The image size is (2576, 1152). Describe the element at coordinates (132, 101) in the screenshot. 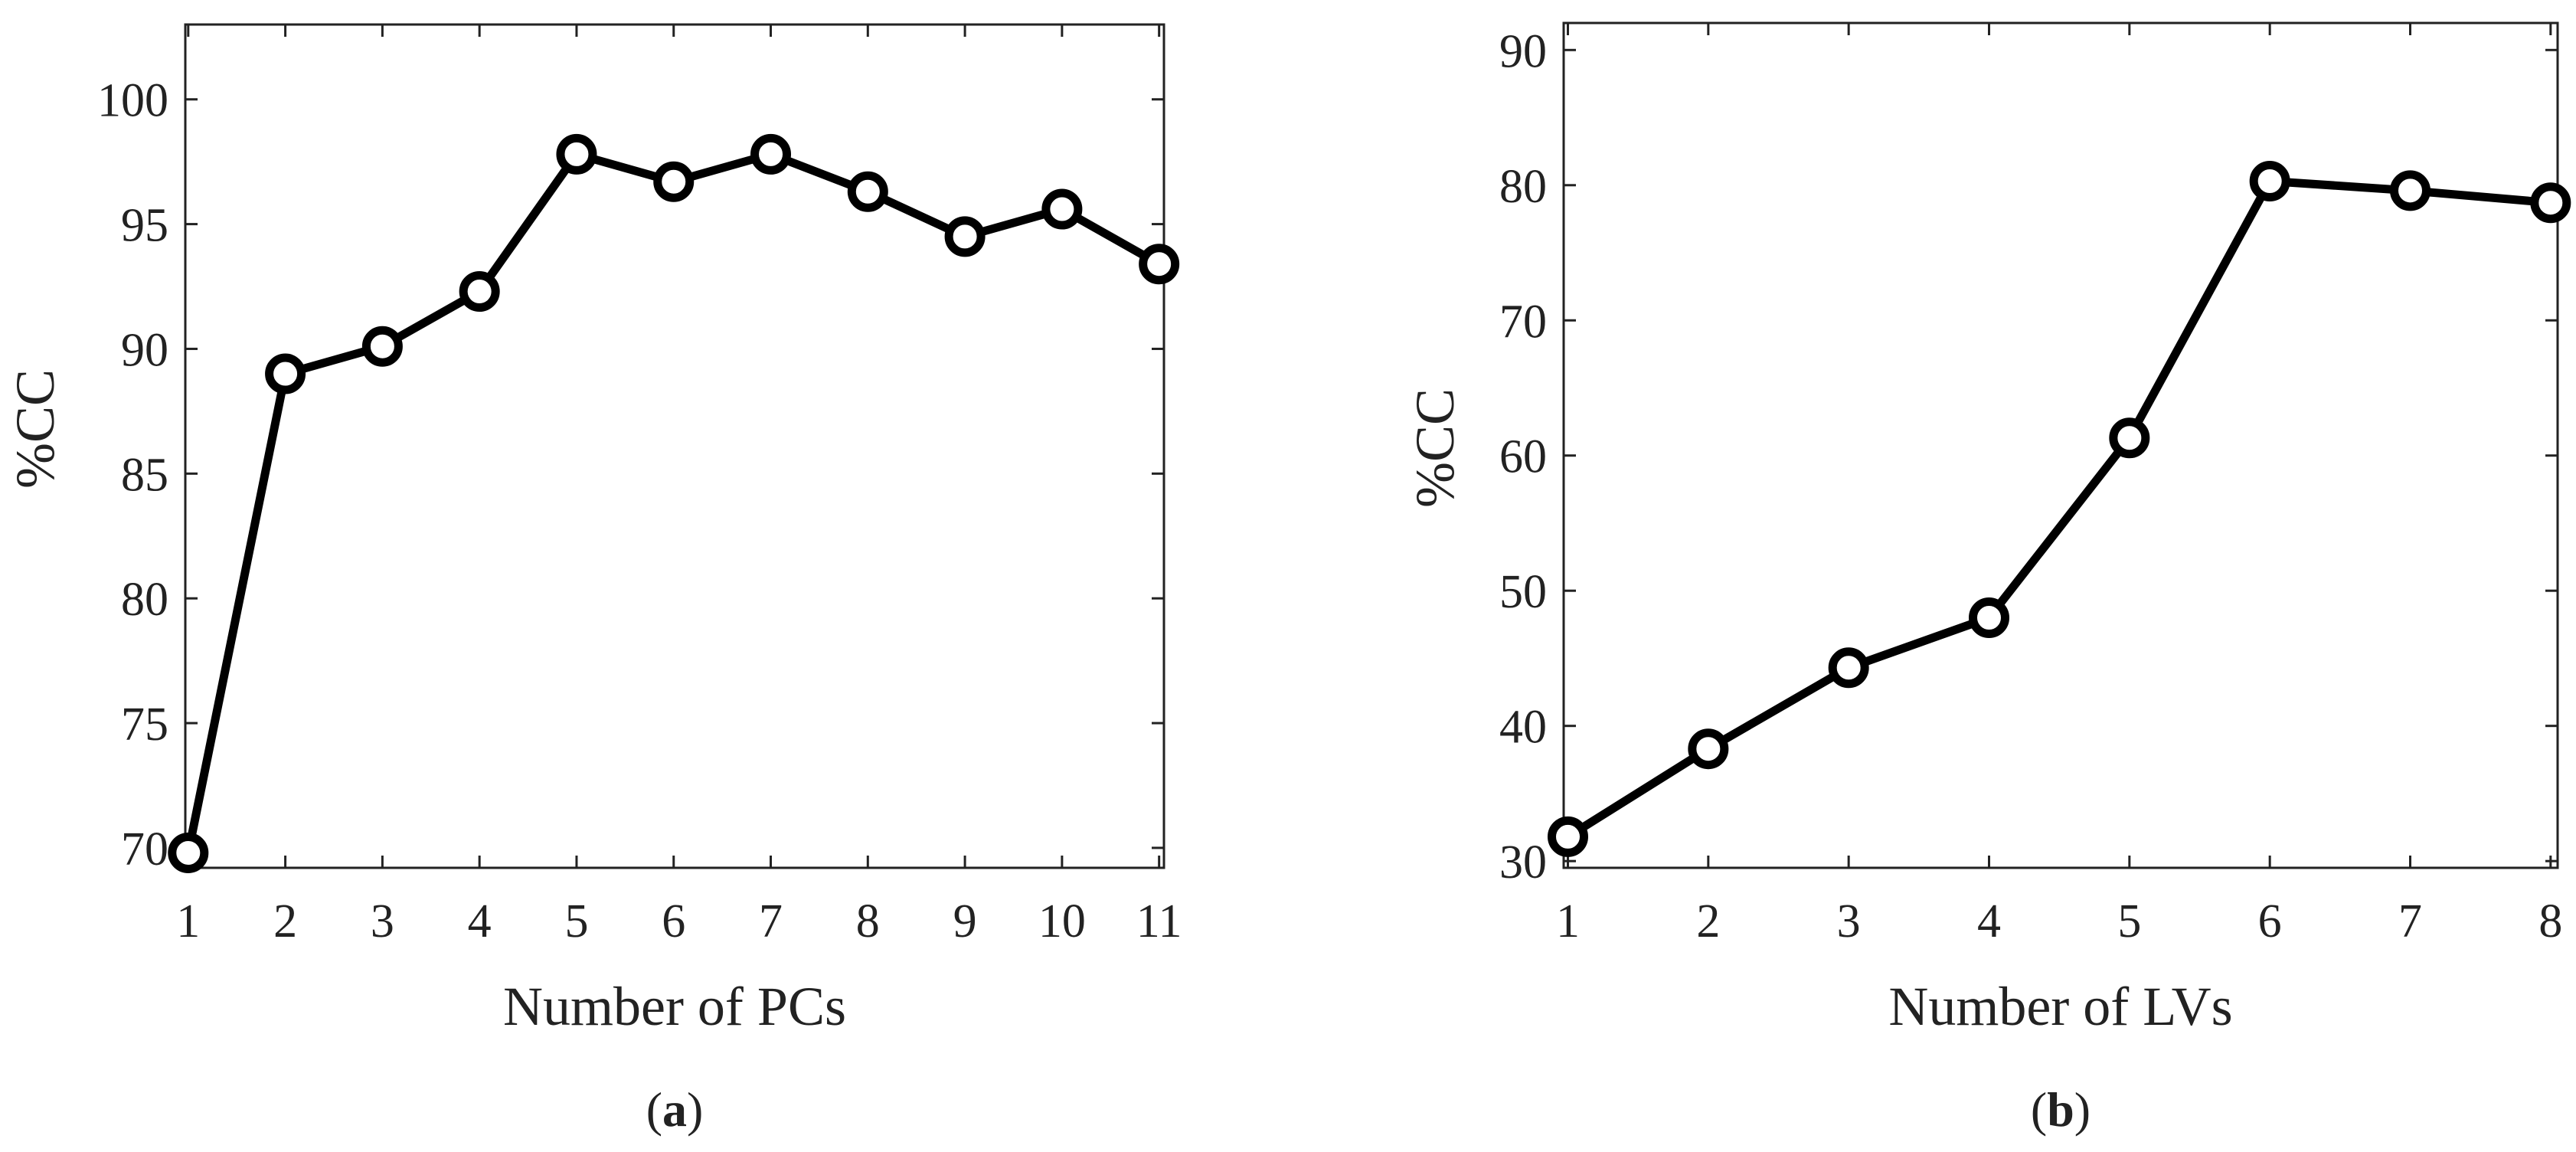

I see `y-tick-label: 100` at that location.